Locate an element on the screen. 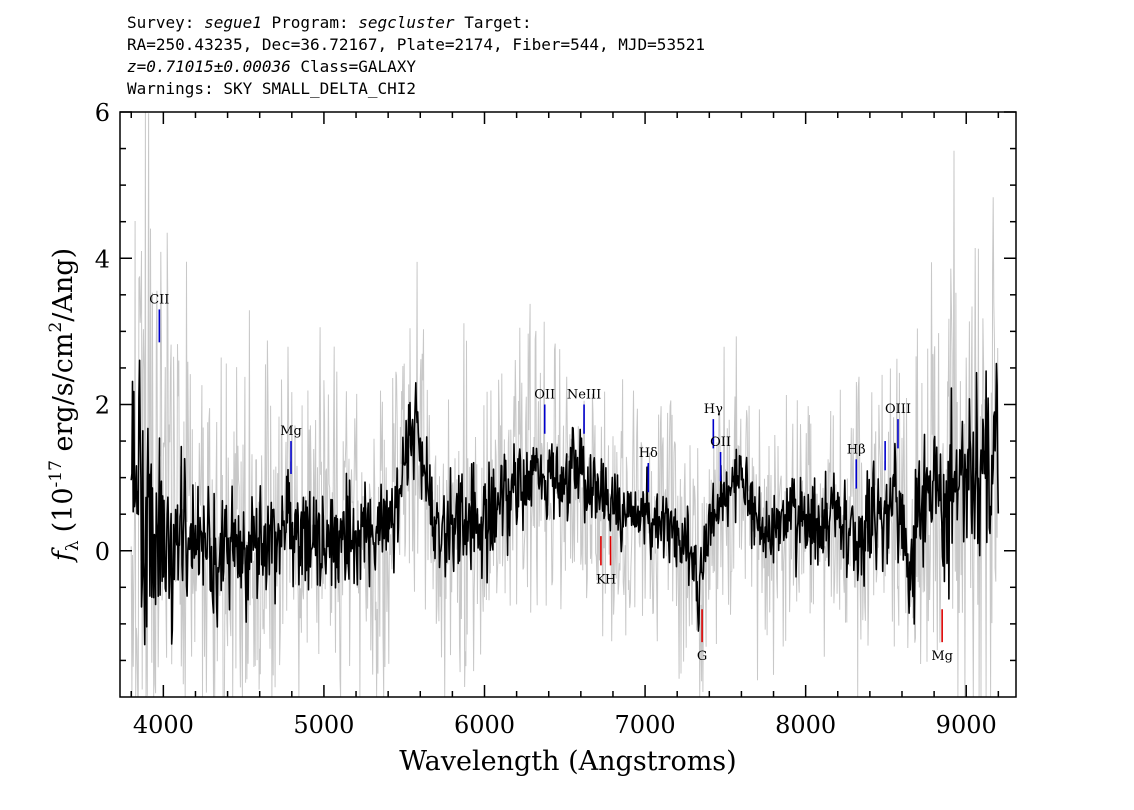 Image resolution: width=1134 pixels, height=810 pixels. line-label: Hβ is located at coordinates (856, 449).